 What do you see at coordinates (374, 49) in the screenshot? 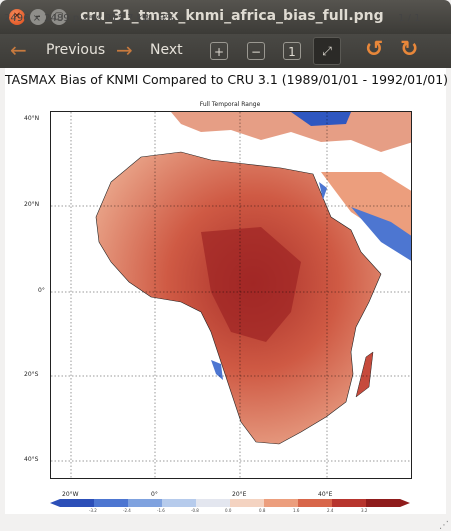
I see `rotate-left-icon: ↺` at bounding box center [374, 49].